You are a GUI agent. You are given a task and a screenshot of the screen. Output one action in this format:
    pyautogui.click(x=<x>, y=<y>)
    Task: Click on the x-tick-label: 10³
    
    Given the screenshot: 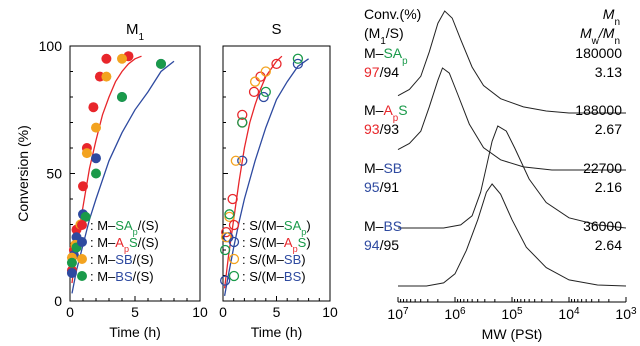 What is the action you would take?
    pyautogui.click(x=626, y=314)
    